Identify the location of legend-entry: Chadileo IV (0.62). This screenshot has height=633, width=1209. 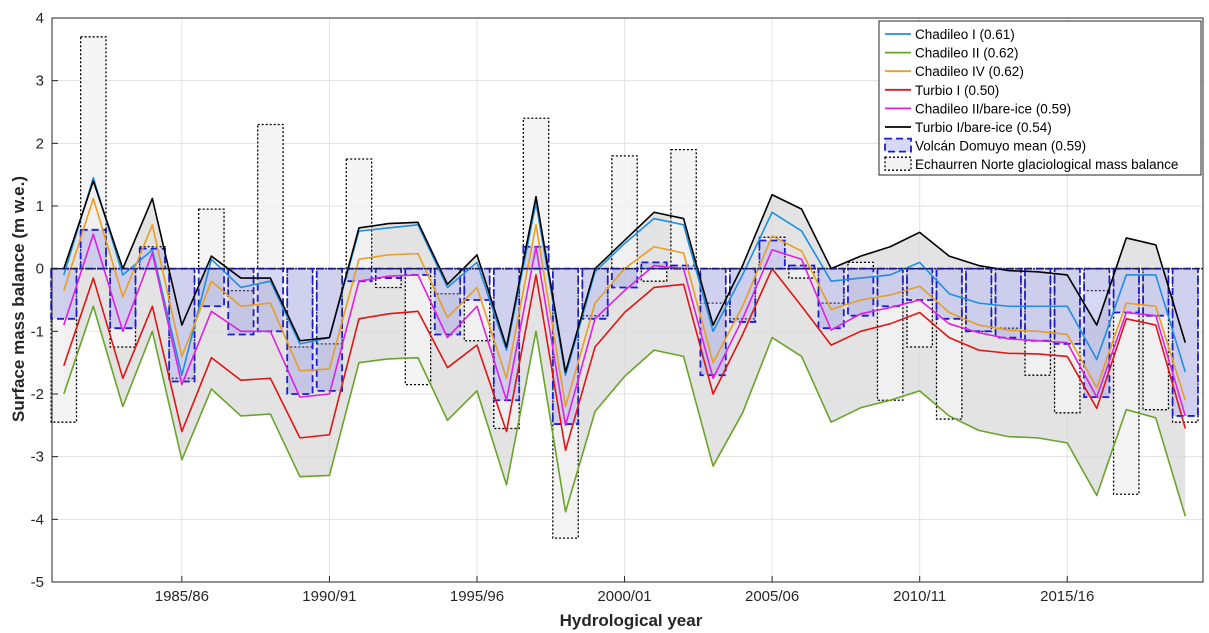
(969, 71).